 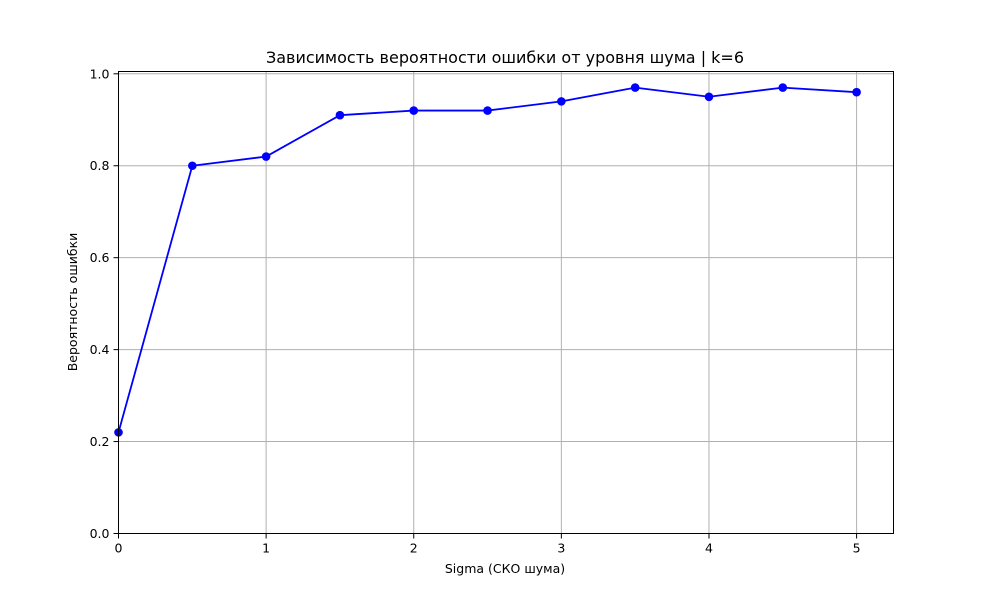 I want to click on y-tick-label: 0.8, so click(x=100, y=165).